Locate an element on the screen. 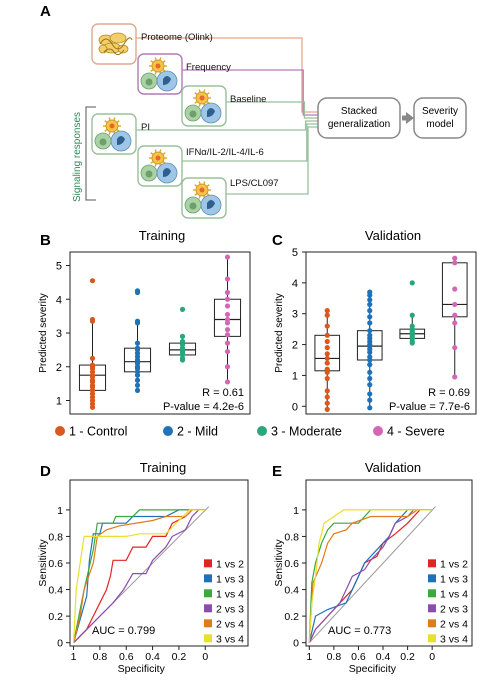 The width and height of the screenshot is (482, 683). chance-diagonal is located at coordinates (372, 575).